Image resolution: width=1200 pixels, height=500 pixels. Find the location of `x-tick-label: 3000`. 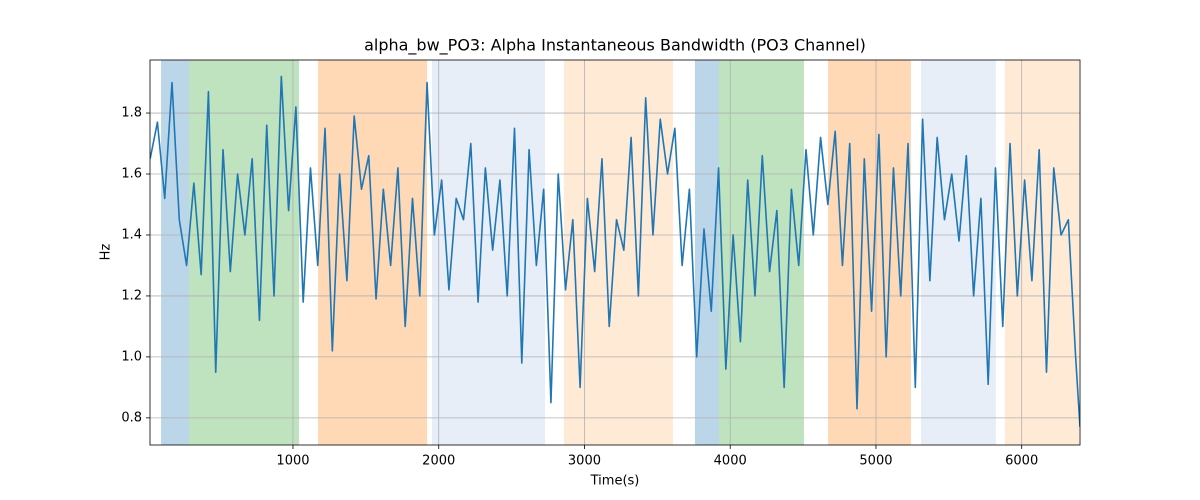

x-tick-label: 3000 is located at coordinates (584, 461).